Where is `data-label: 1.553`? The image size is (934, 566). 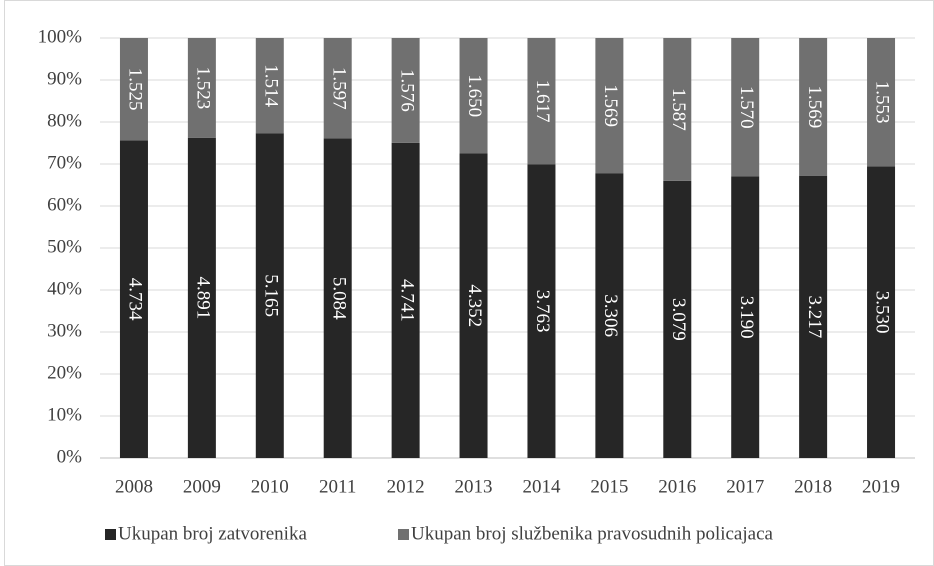
data-label: 1.553 is located at coordinates (882, 102).